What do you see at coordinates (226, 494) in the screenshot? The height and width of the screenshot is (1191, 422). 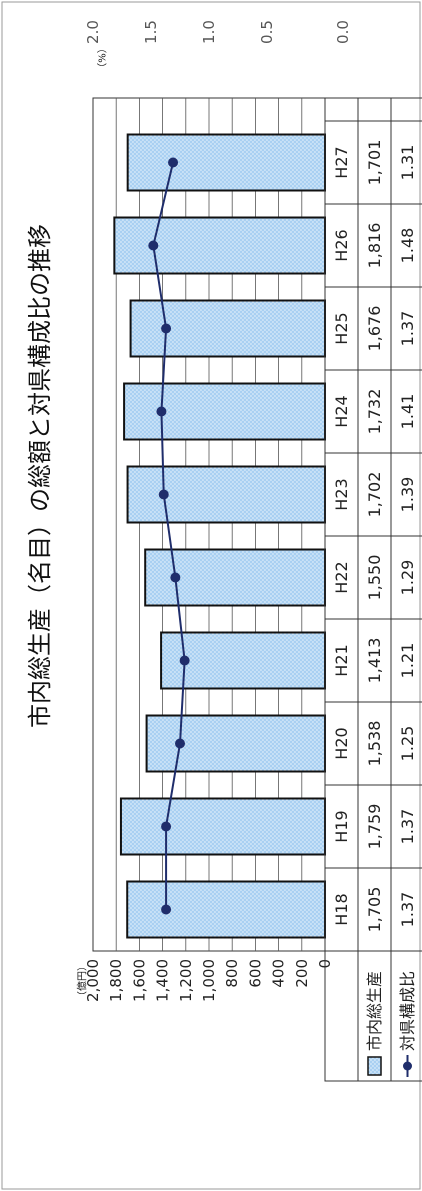 I see `bar-H23` at bounding box center [226, 494].